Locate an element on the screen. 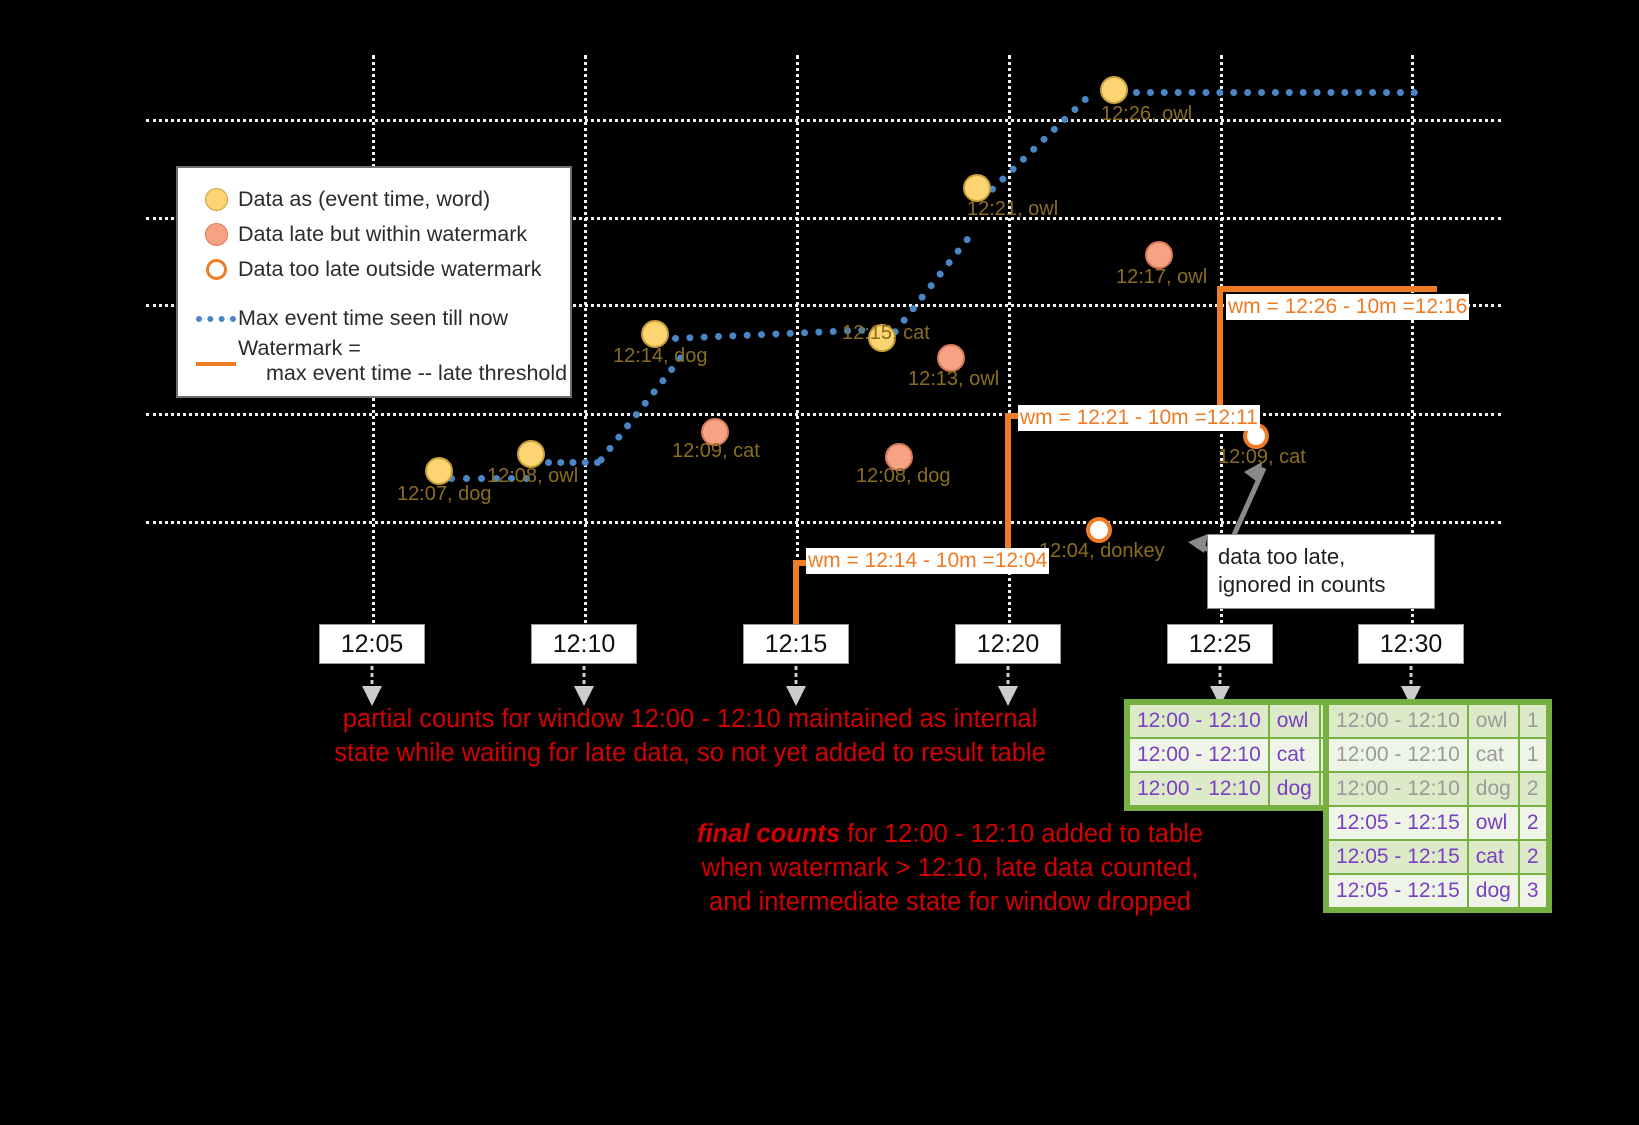 This screenshot has height=1125, width=1639. annotation-final-emphasis: final counts is located at coordinates (768, 834).